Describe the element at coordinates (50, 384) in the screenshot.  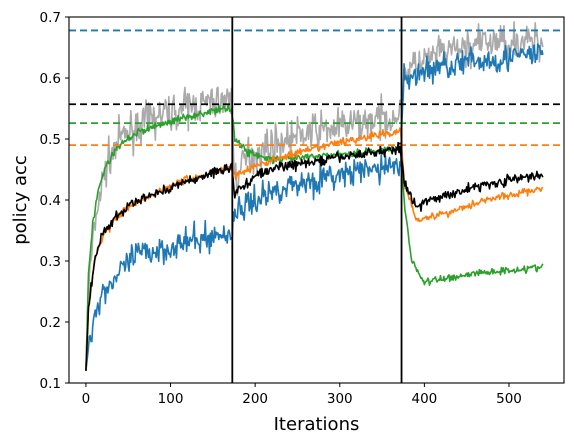
I see `y-tick-label: 0.1` at that location.